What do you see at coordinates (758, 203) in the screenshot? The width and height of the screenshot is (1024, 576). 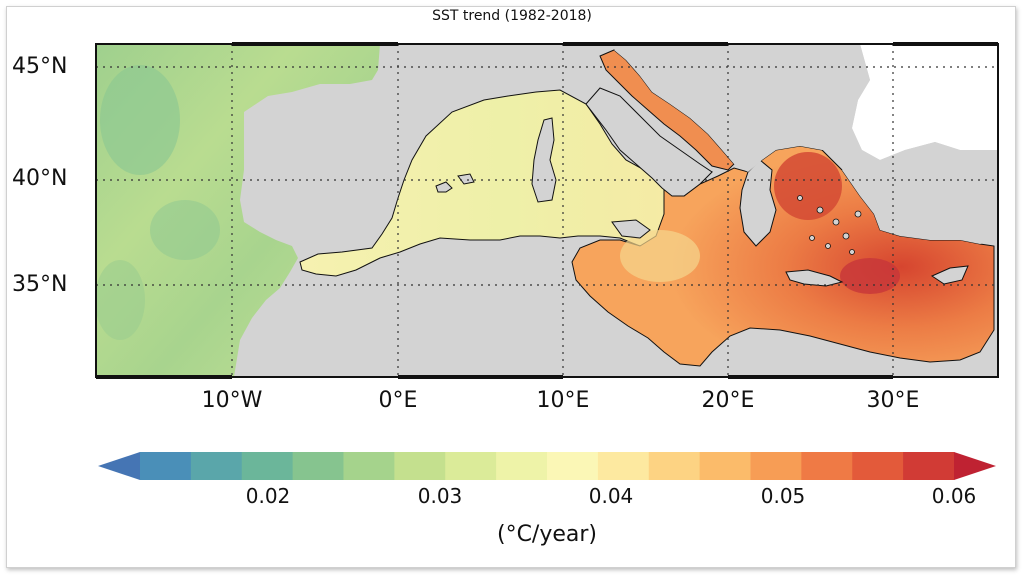 I see `greece` at bounding box center [758, 203].